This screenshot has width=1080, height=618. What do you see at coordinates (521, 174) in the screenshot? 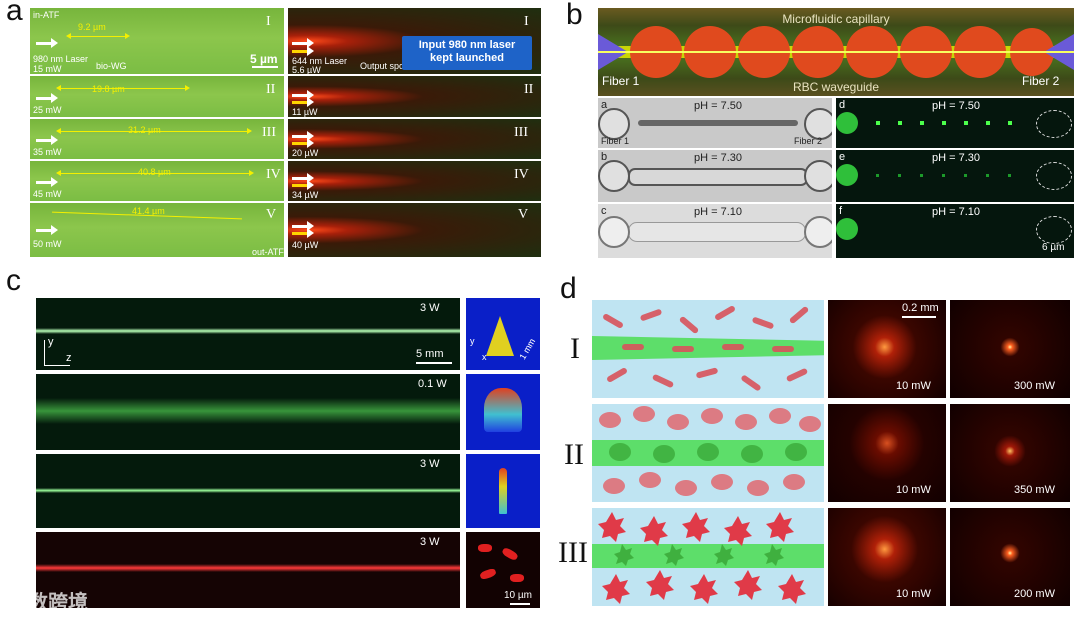
I see `row-numeral: IV` at bounding box center [521, 174].